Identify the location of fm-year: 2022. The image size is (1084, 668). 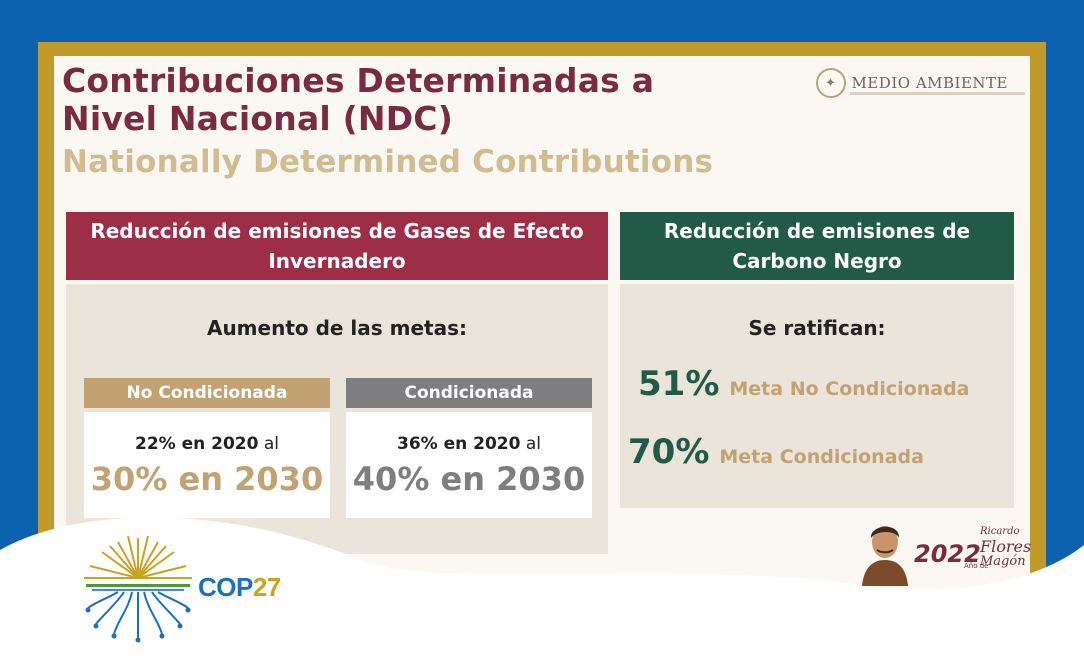
(947, 554).